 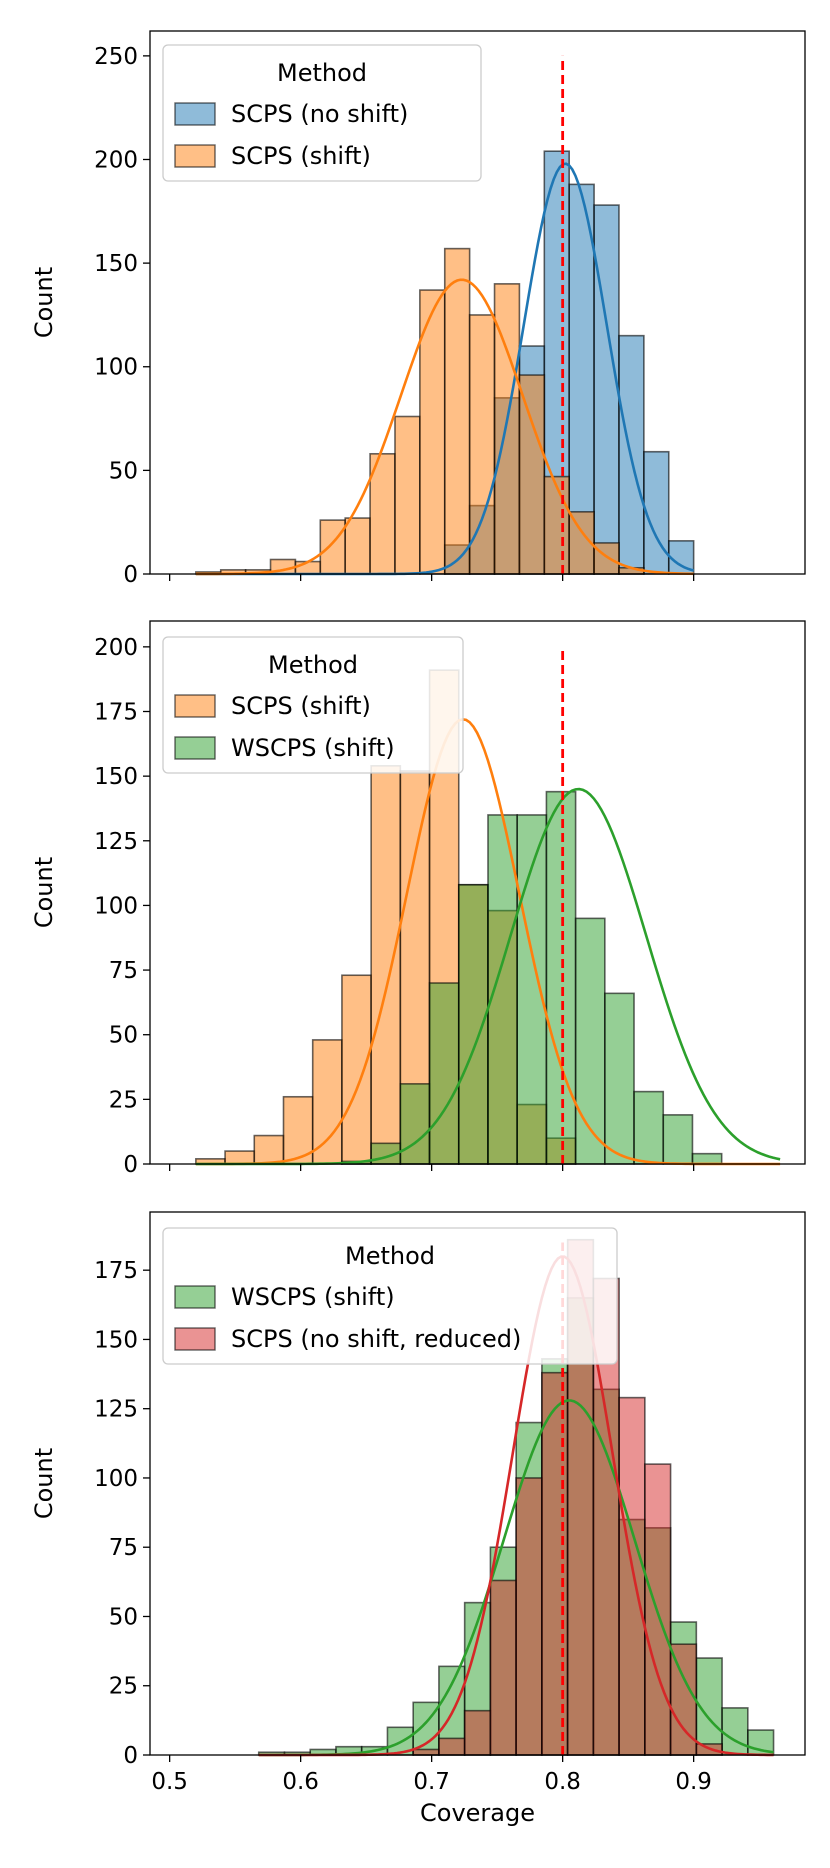 I want to click on legend-entry: SCPS (no shift), so click(x=319, y=114).